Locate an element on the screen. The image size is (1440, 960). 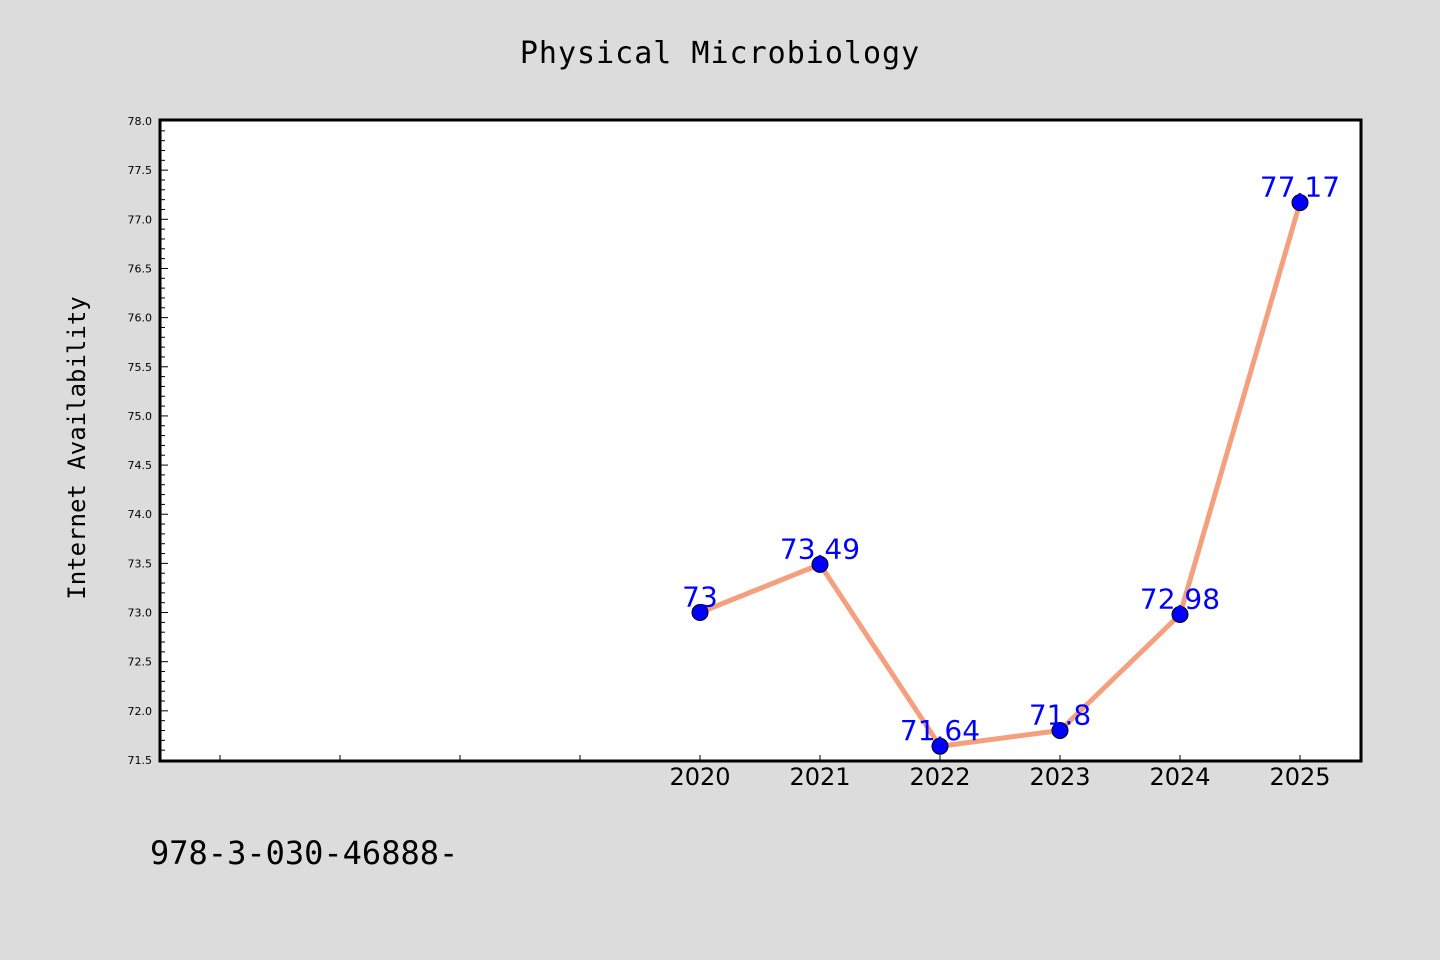
x-tick-label: 2020 is located at coordinates (699, 777).